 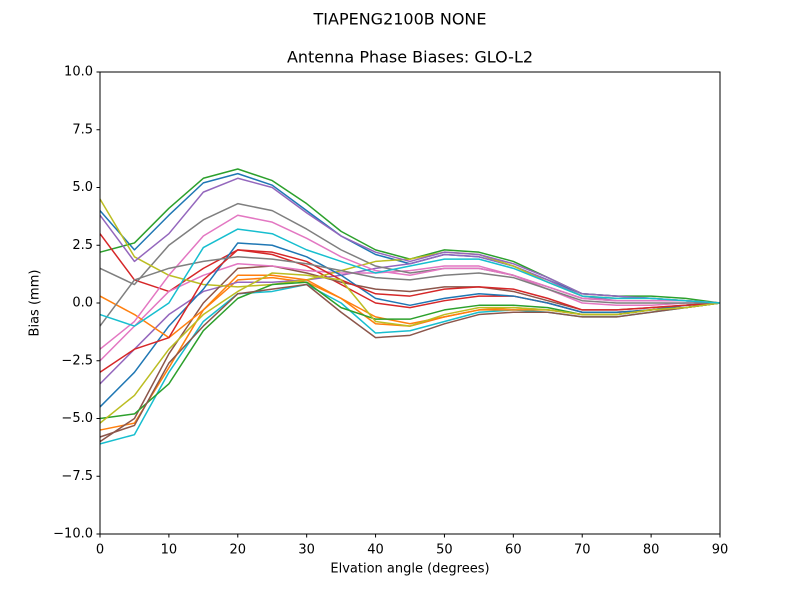 What do you see at coordinates (582, 550) in the screenshot?
I see `x-tick-label: 70` at bounding box center [582, 550].